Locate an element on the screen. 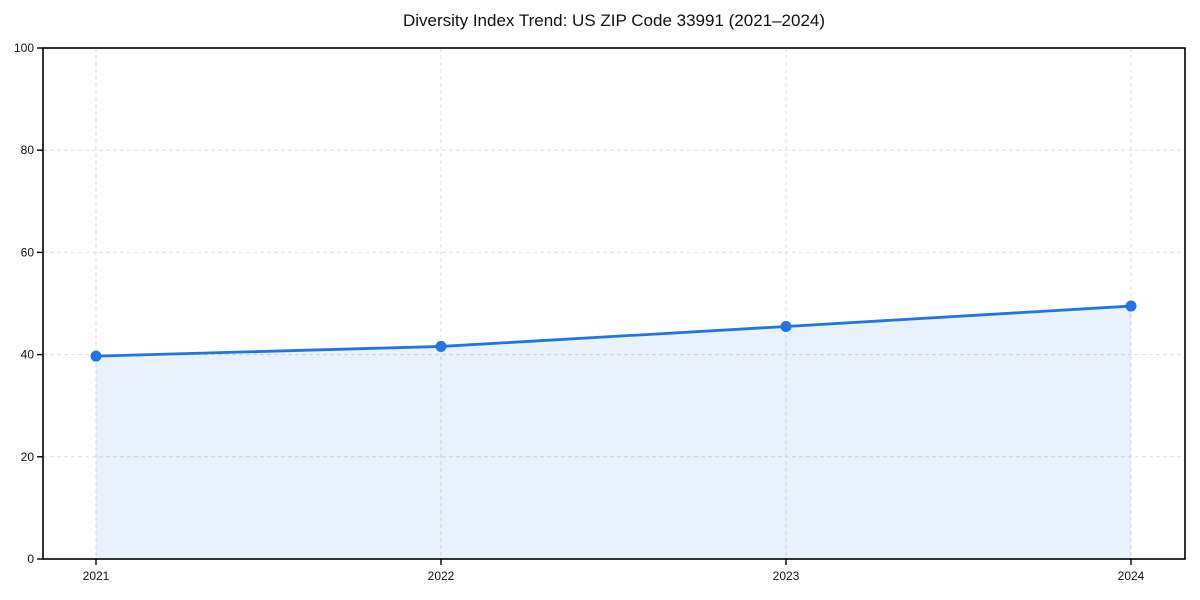 The width and height of the screenshot is (1200, 600). trend-line is located at coordinates (613, 331).